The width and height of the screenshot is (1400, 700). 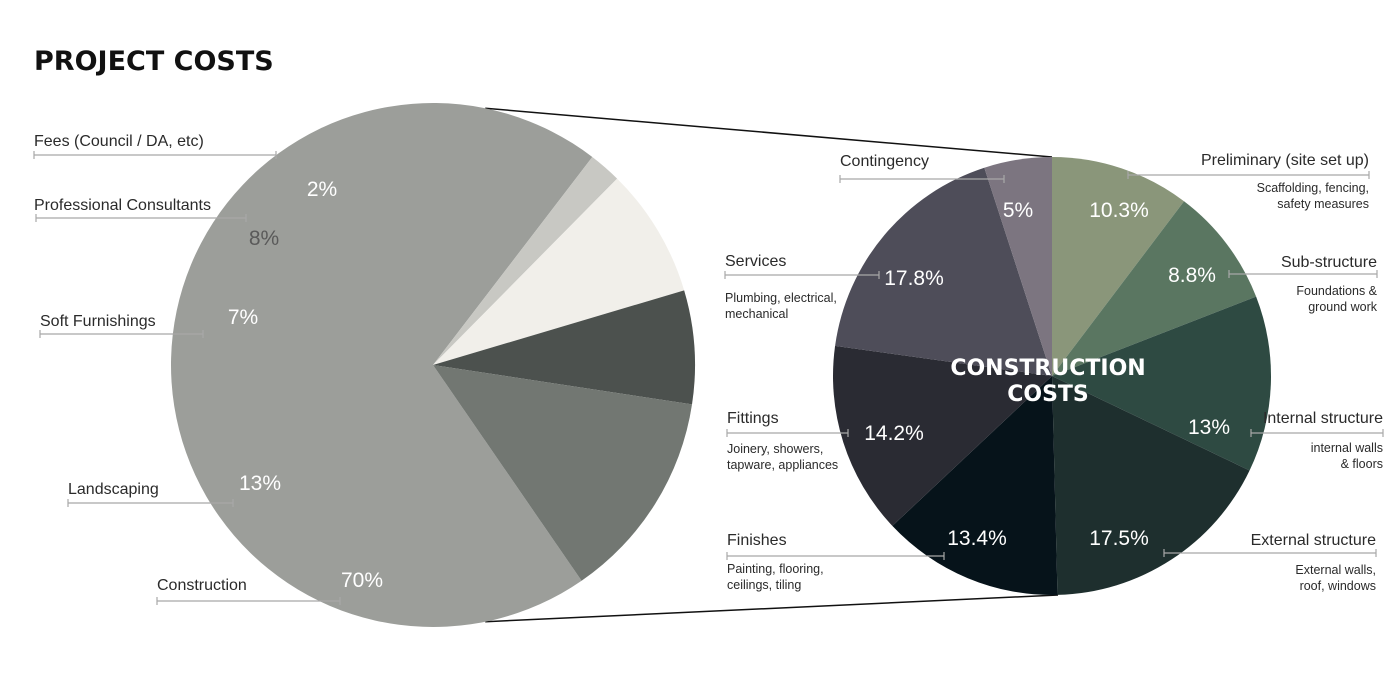 What do you see at coordinates (769, 132) in the screenshot?
I see `connector-top-line` at bounding box center [769, 132].